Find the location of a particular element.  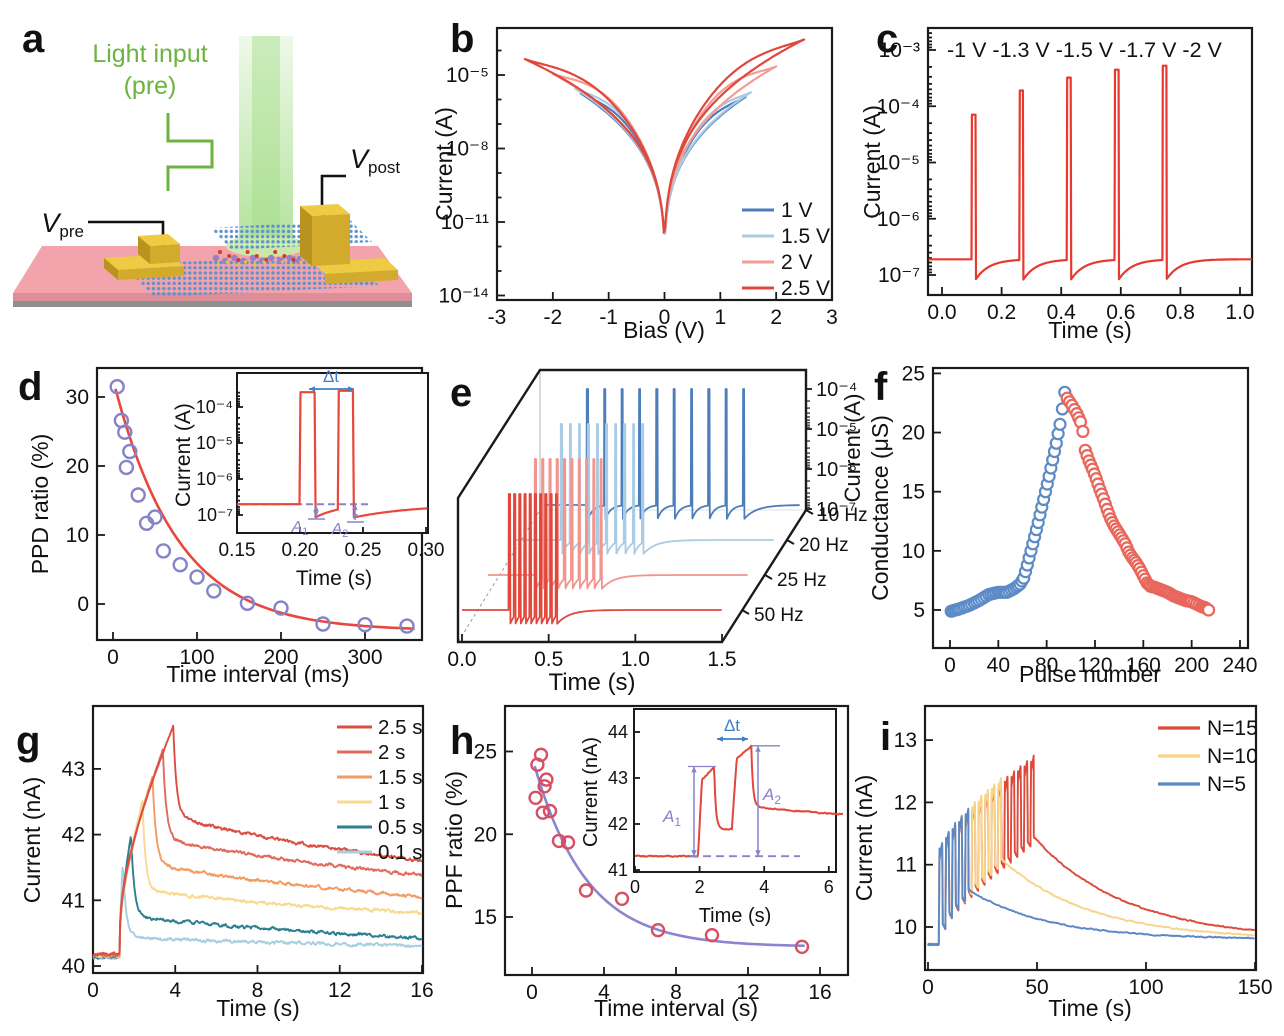

e-xlabel: Time (s) is located at coordinates (591, 682).